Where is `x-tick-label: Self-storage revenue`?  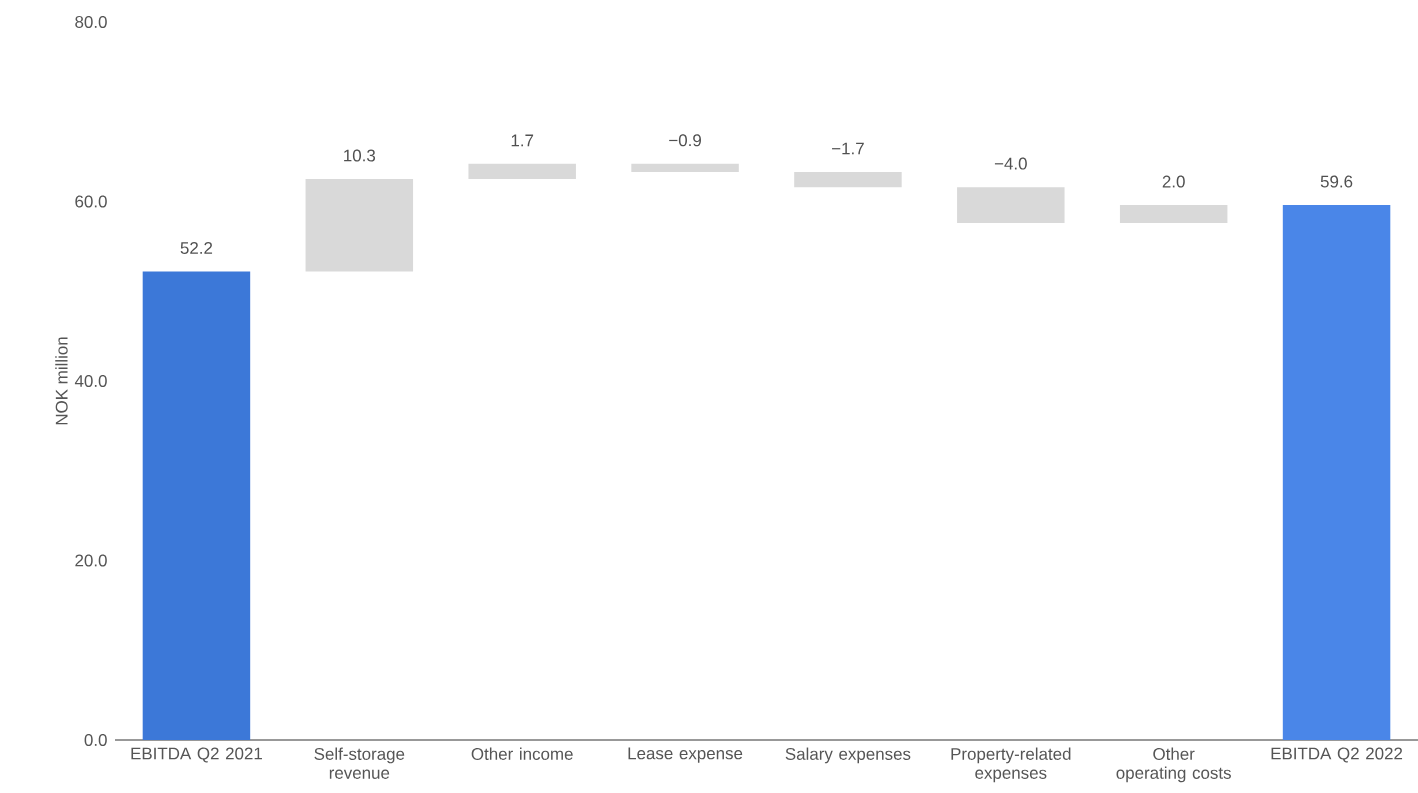
x-tick-label: Self-storage revenue is located at coordinates (359, 763).